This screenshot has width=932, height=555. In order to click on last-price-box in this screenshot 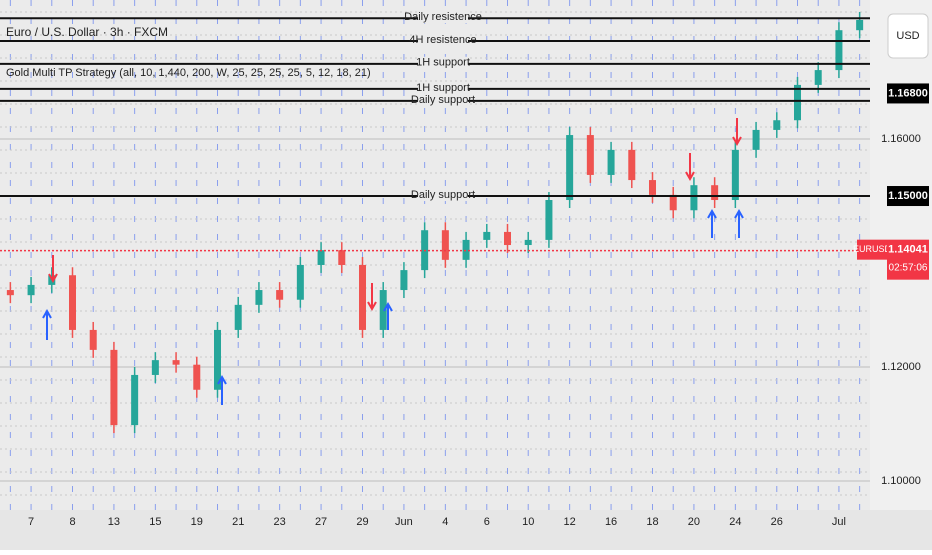, I will do `click(908, 259)`.